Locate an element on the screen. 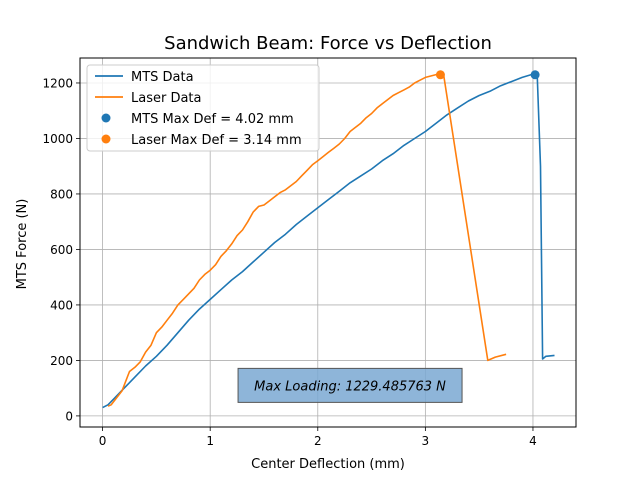 The height and width of the screenshot is (484, 640). x-tick-label: 1 is located at coordinates (210, 441).